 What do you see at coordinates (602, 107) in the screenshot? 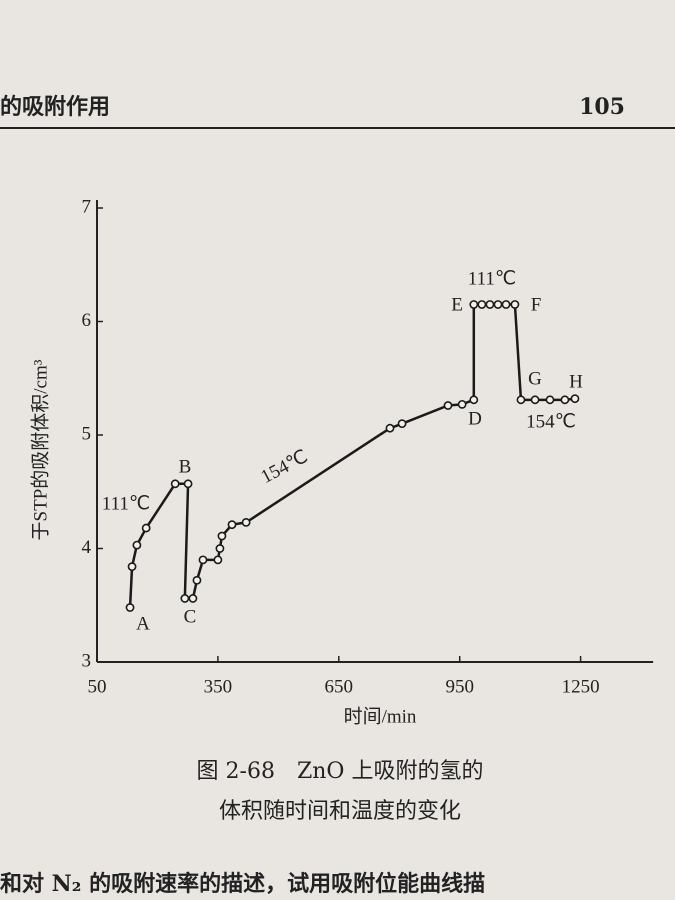
I see `page-number: 105` at bounding box center [602, 107].